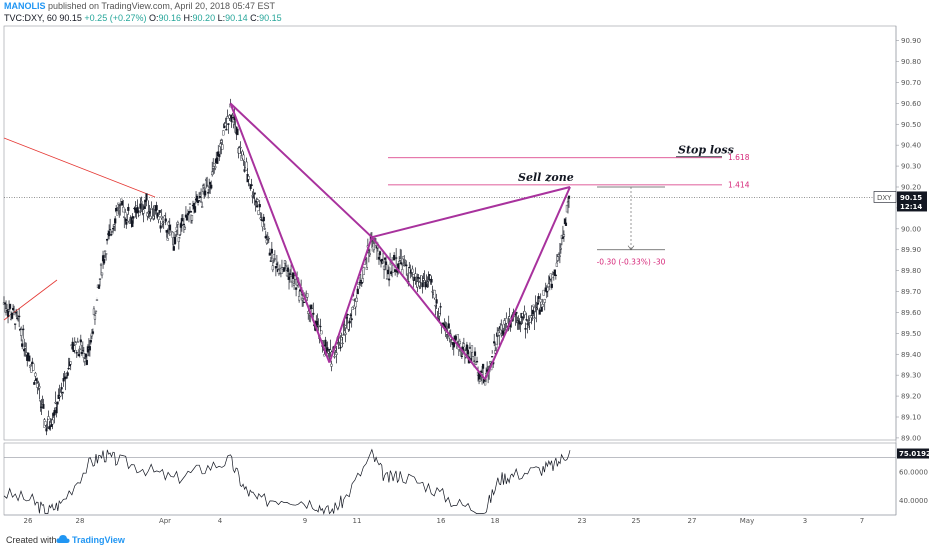 Image resolution: width=932 pixels, height=550 pixels. What do you see at coordinates (236, 18) in the screenshot?
I see `ohlc-low: 90.14` at bounding box center [236, 18].